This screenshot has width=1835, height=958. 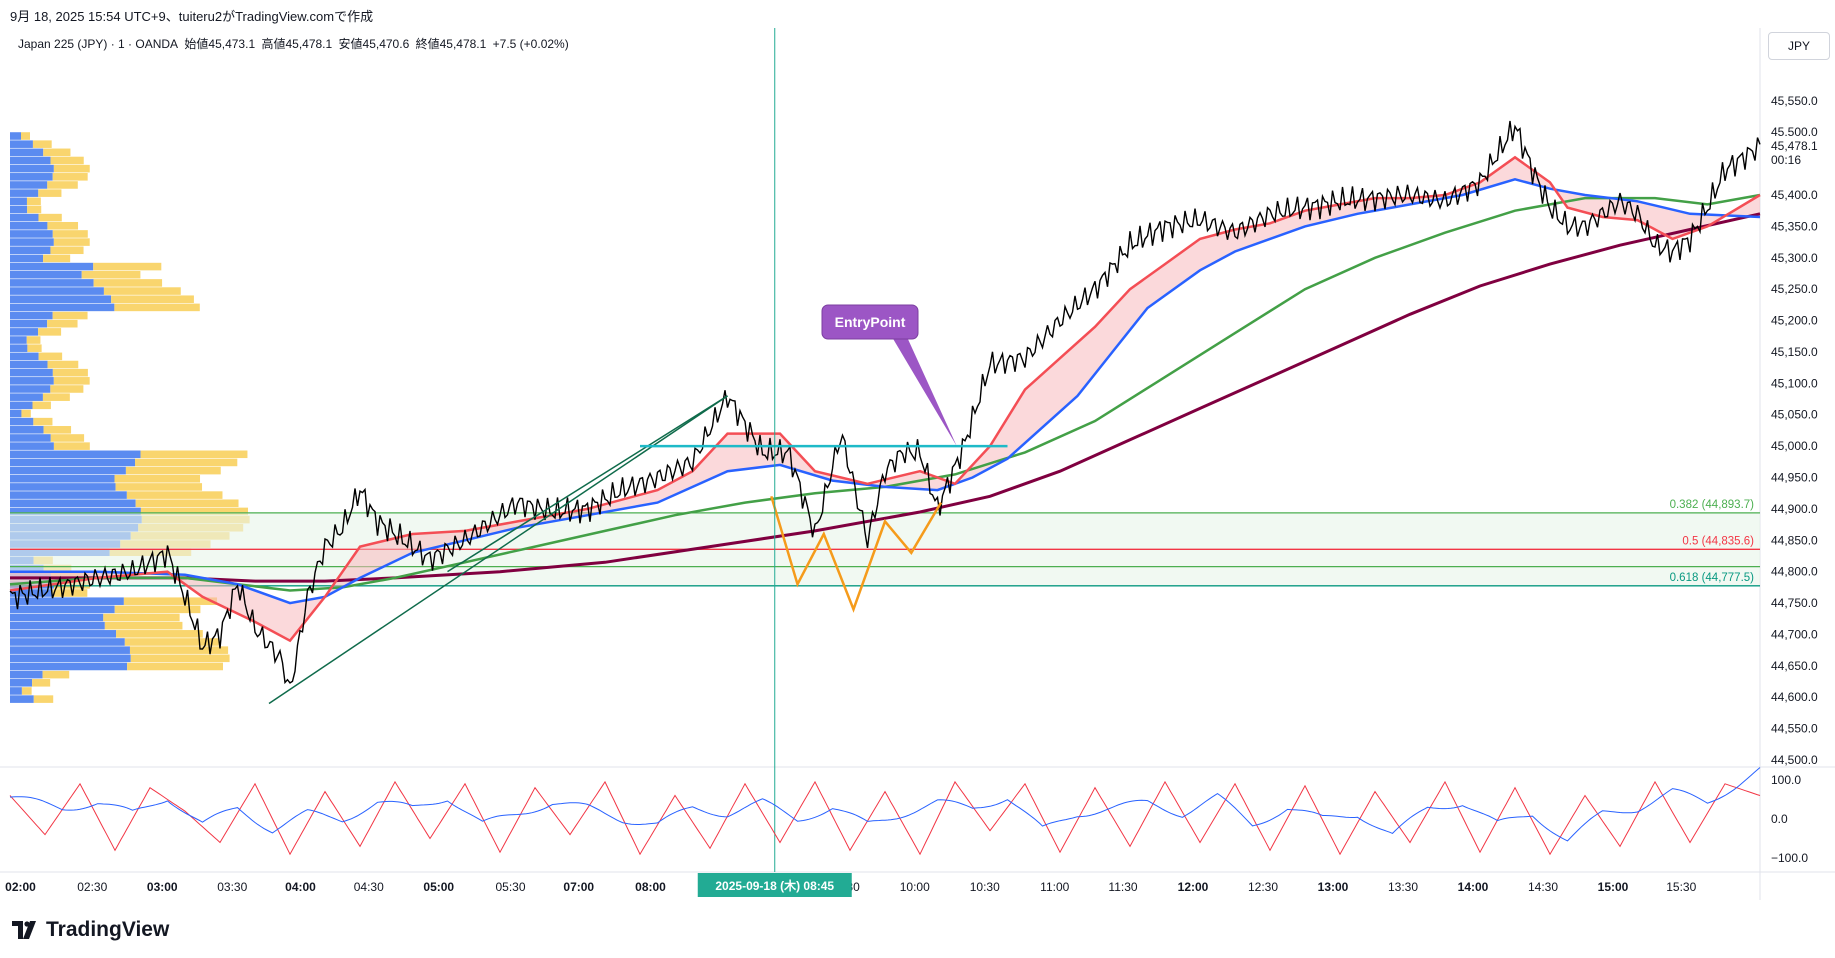 I want to click on time-tick-label: 02:00, so click(x=20, y=887).